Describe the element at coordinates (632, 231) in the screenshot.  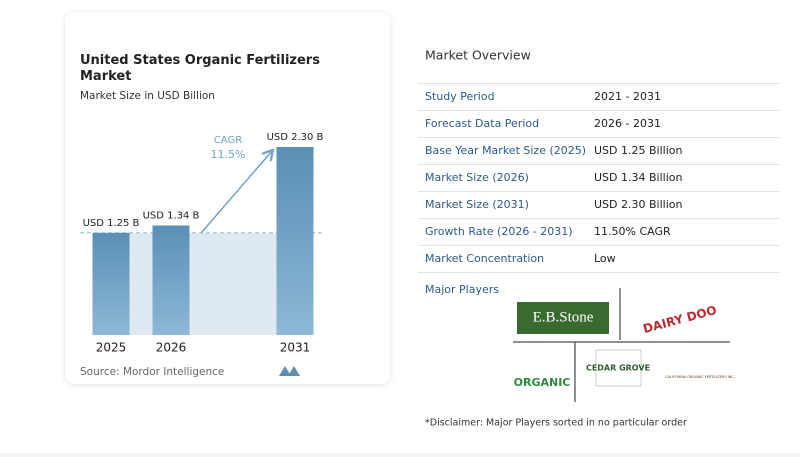
I see `row-value: 11.50% CAGR` at that location.